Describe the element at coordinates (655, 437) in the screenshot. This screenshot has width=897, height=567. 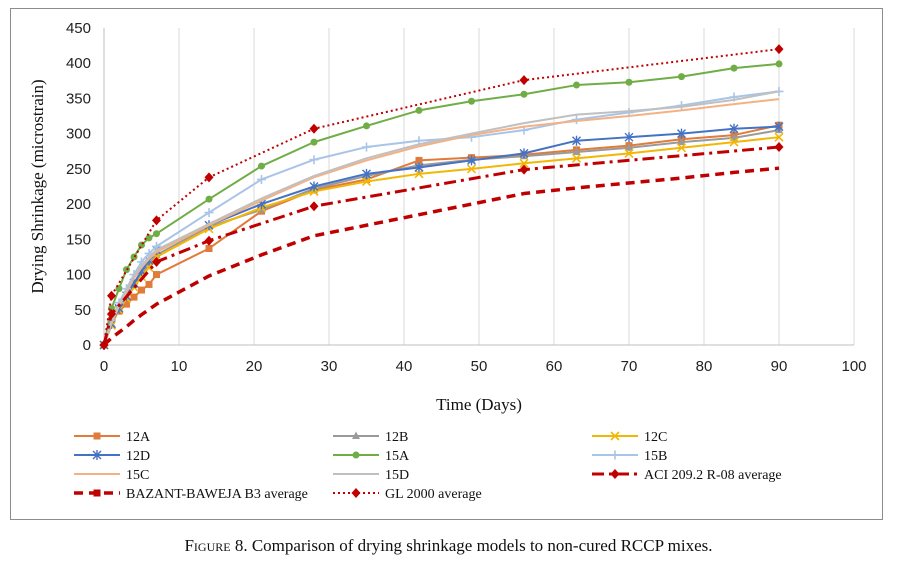
I see `legend-label: 12C` at that location.